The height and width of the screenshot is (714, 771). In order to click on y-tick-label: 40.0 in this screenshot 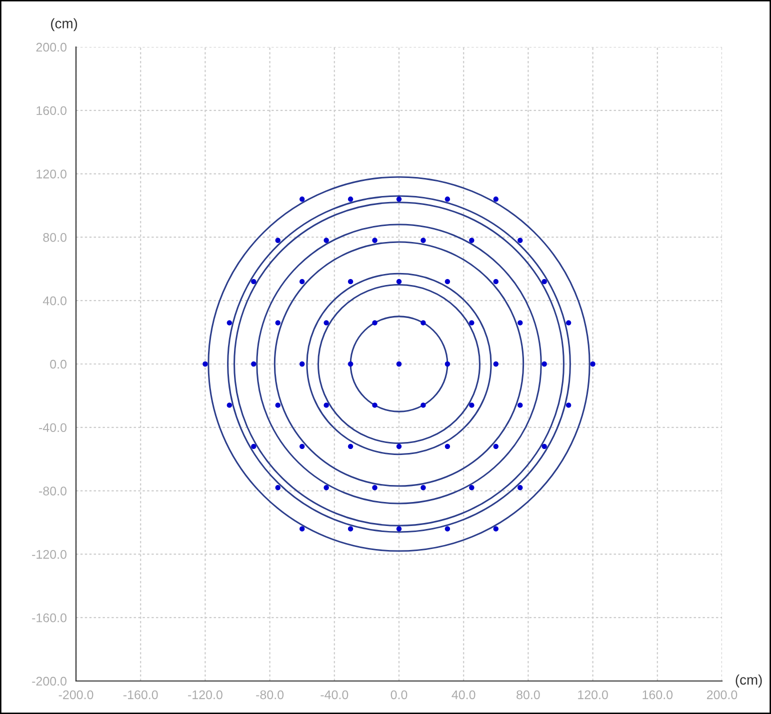, I will do `click(54, 301)`.